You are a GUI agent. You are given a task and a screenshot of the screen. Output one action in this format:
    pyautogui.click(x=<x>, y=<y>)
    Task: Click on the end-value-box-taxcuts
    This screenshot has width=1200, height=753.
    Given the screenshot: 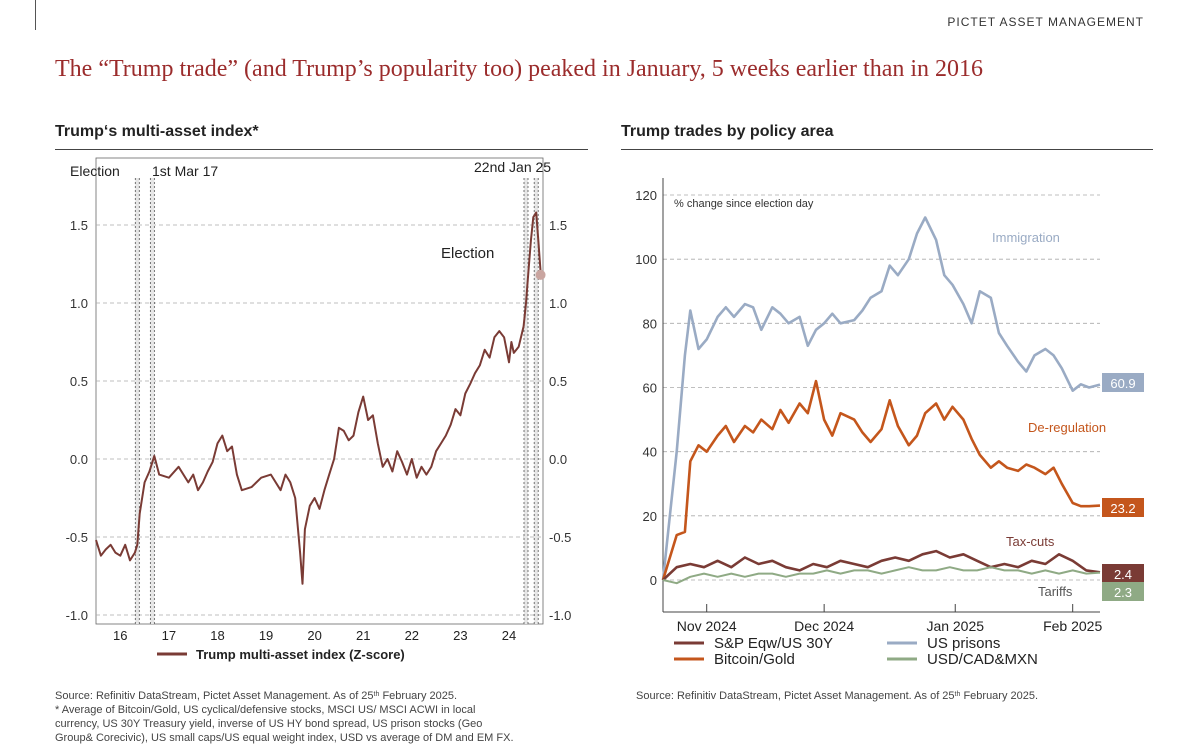 What is the action you would take?
    pyautogui.click(x=1123, y=573)
    